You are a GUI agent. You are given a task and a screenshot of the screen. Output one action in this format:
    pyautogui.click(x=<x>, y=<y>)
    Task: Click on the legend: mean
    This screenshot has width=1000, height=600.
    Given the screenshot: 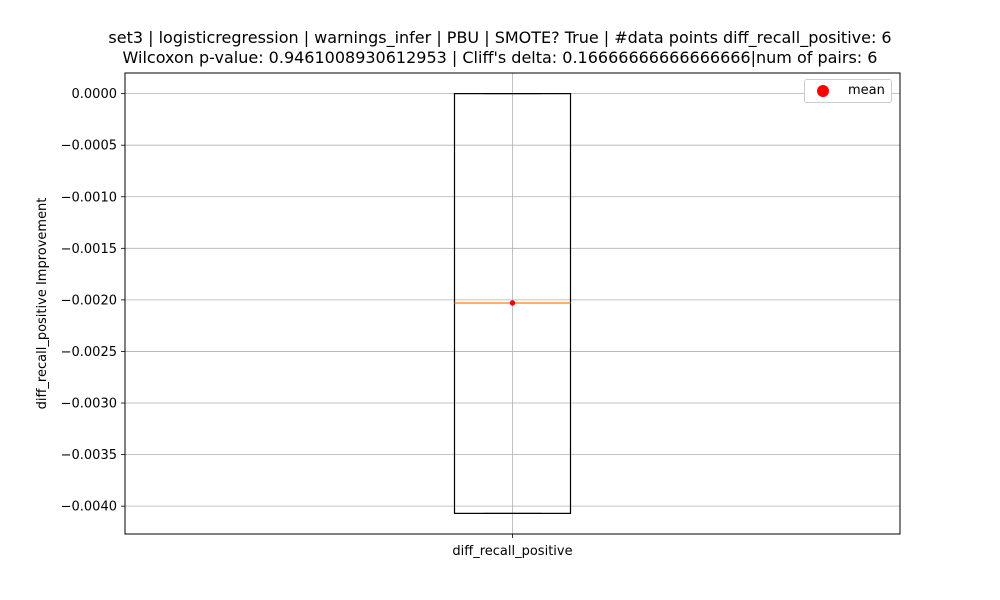 What is the action you would take?
    pyautogui.click(x=848, y=91)
    